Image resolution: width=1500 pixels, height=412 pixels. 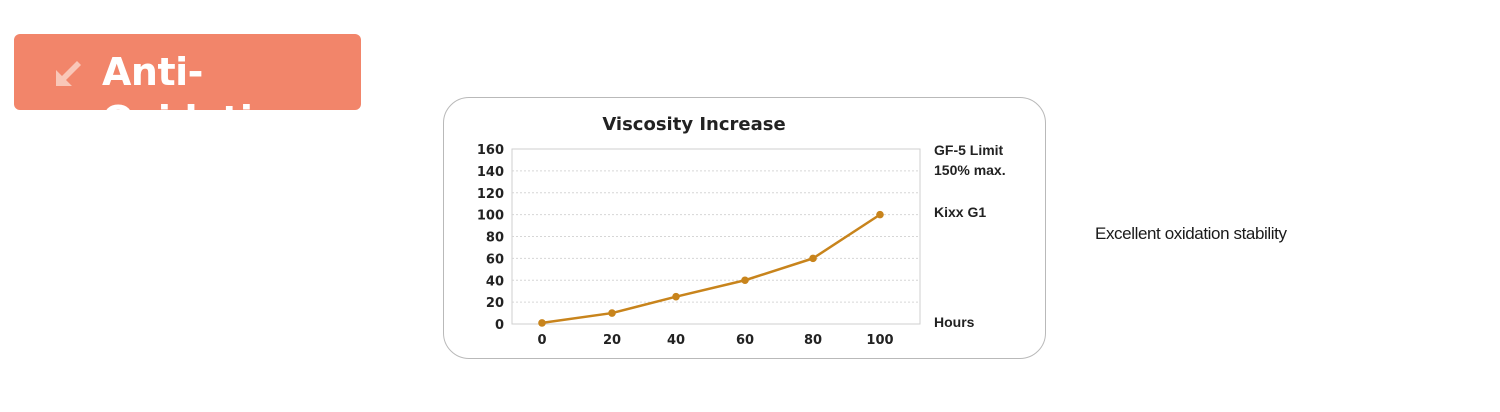 What do you see at coordinates (693, 124) in the screenshot?
I see `chart-title: Viscosity Increase` at bounding box center [693, 124].